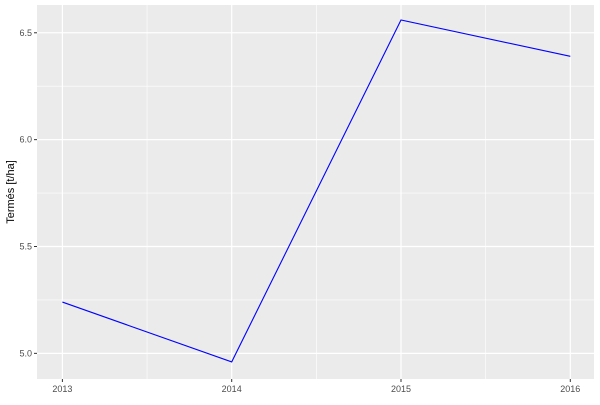 This screenshot has width=600, height=405. I want to click on y-tick-label: 5.5, so click(25, 246).